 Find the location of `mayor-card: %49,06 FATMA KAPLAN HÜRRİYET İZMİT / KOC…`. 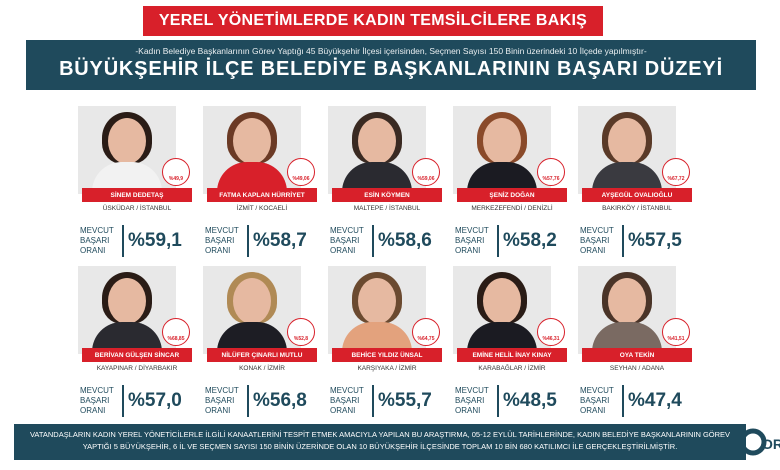

mayor-card: %49,06 FATMA KAPLAN HÜRRİYET İZMİT / KOC… is located at coordinates (262, 190).